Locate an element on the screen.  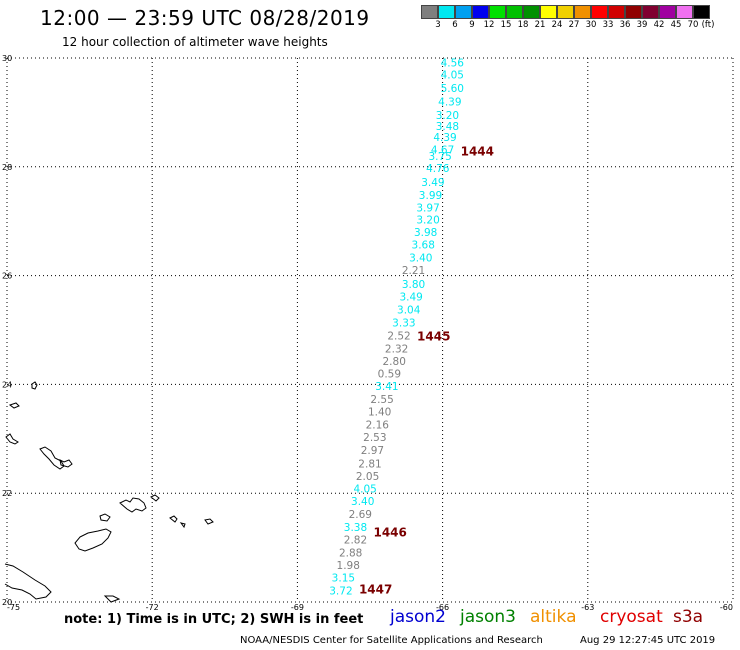
legend-swatches is located at coordinates (565, 12).